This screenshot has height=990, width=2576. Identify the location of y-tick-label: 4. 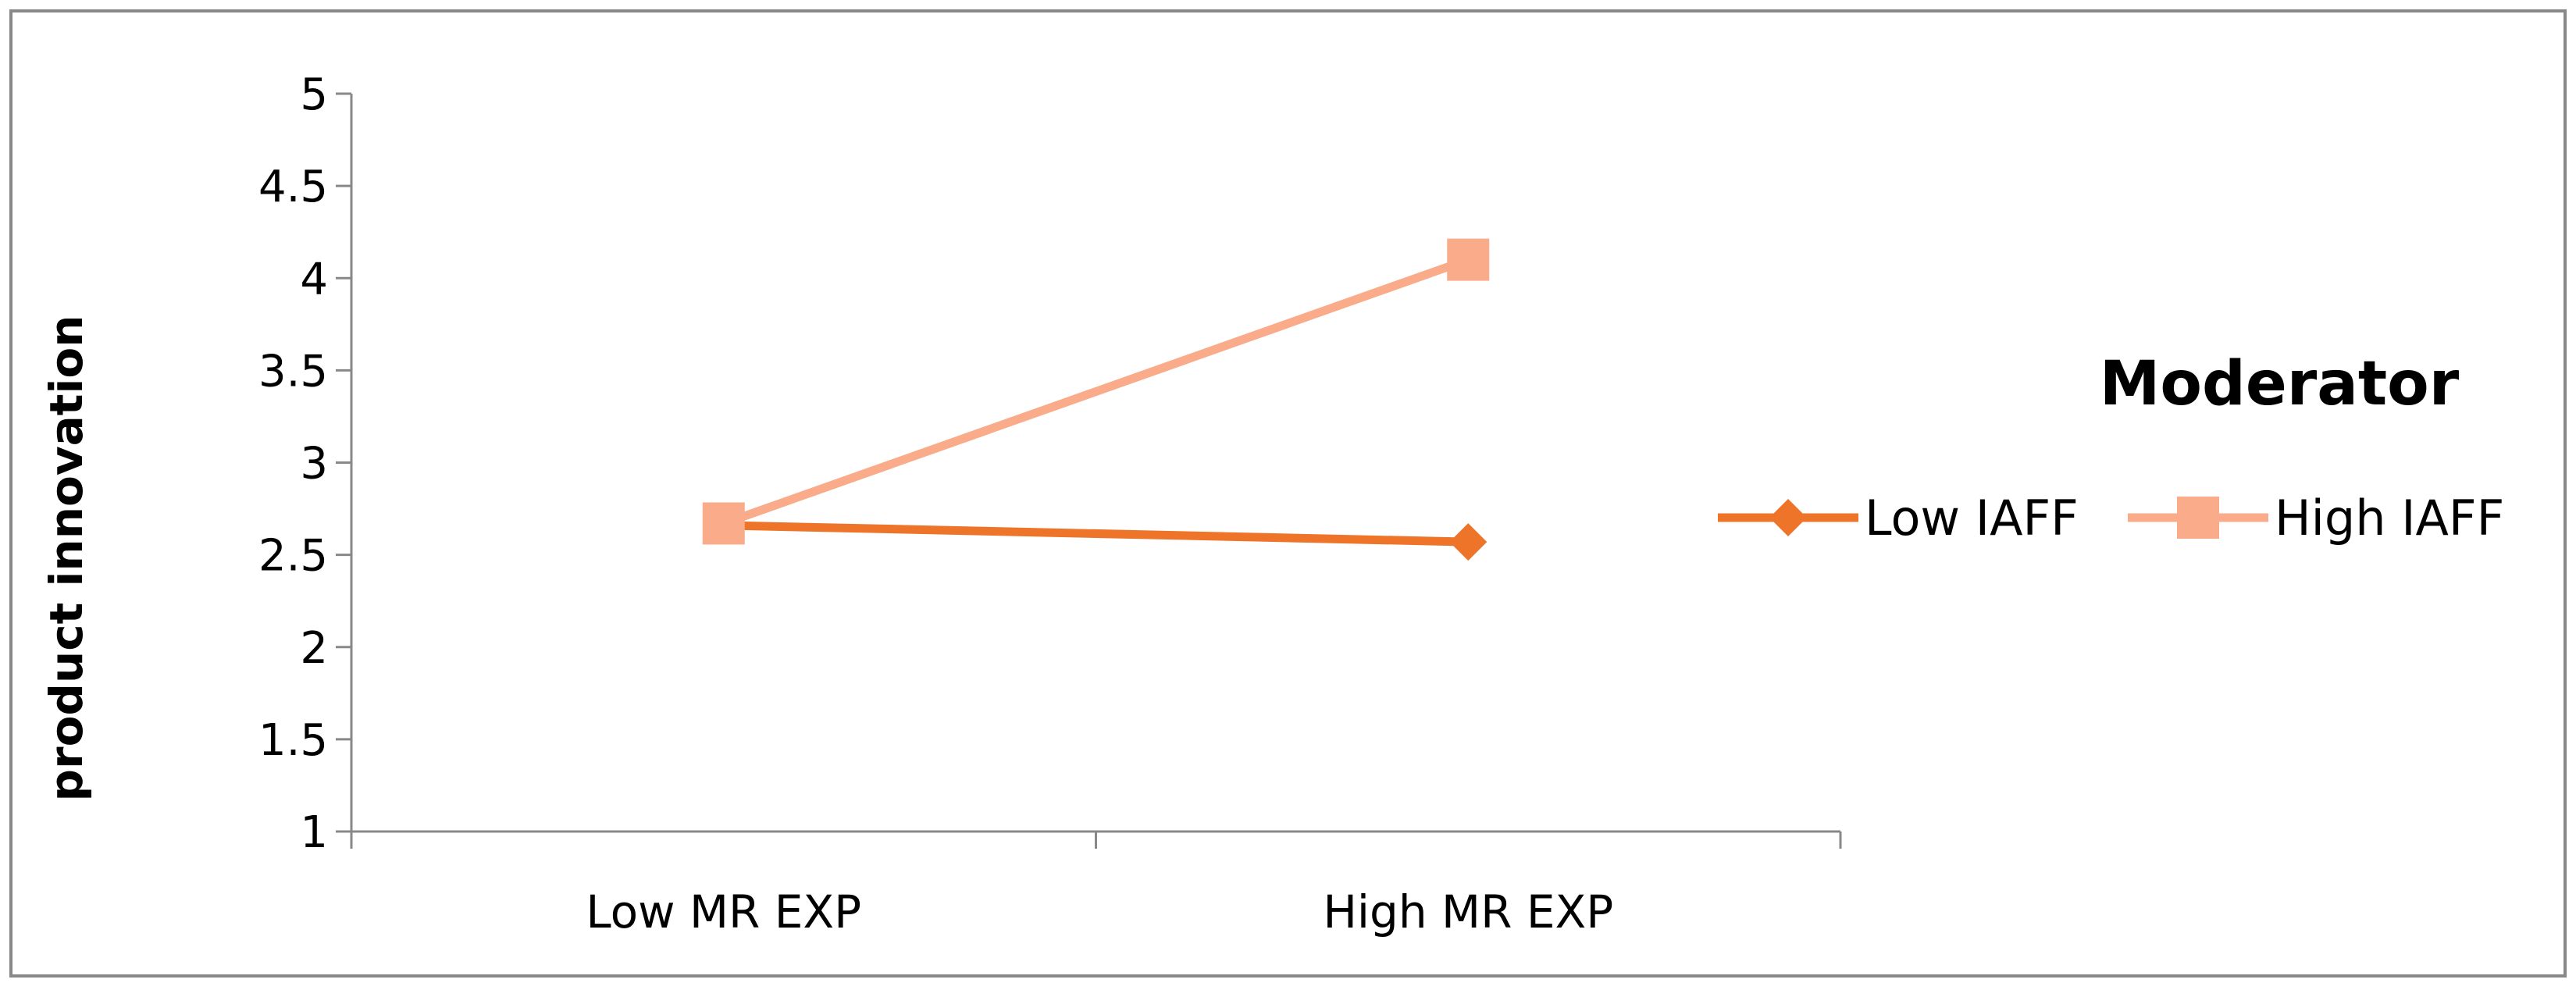
(314, 279).